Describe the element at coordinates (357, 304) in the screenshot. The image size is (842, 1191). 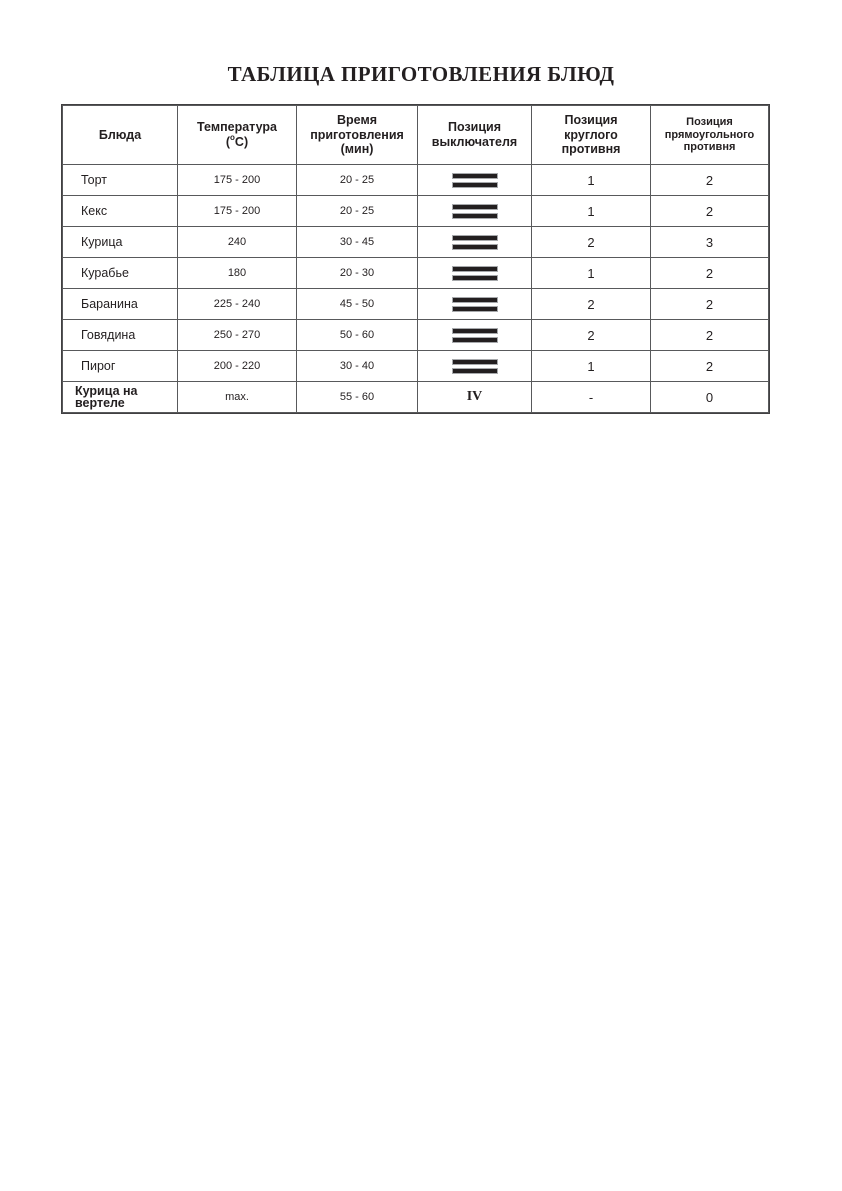
I see `cell-time: 45 - 50` at that location.